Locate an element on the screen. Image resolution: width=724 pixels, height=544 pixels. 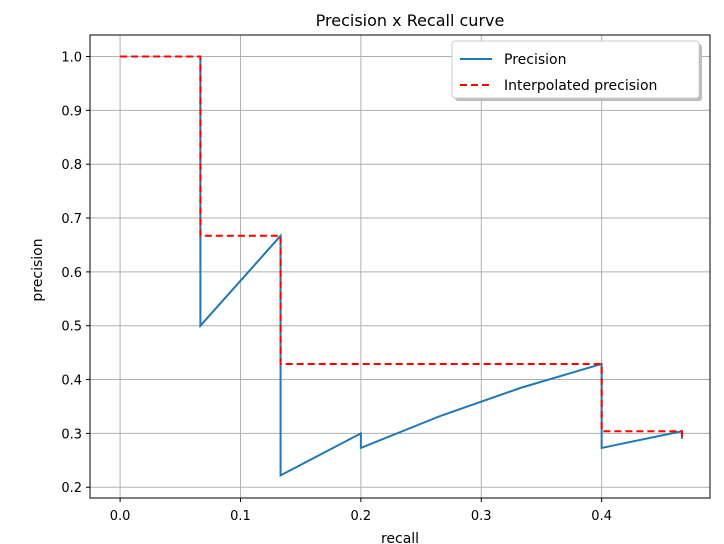
x-tick-label: 0.0 is located at coordinates (120, 516).